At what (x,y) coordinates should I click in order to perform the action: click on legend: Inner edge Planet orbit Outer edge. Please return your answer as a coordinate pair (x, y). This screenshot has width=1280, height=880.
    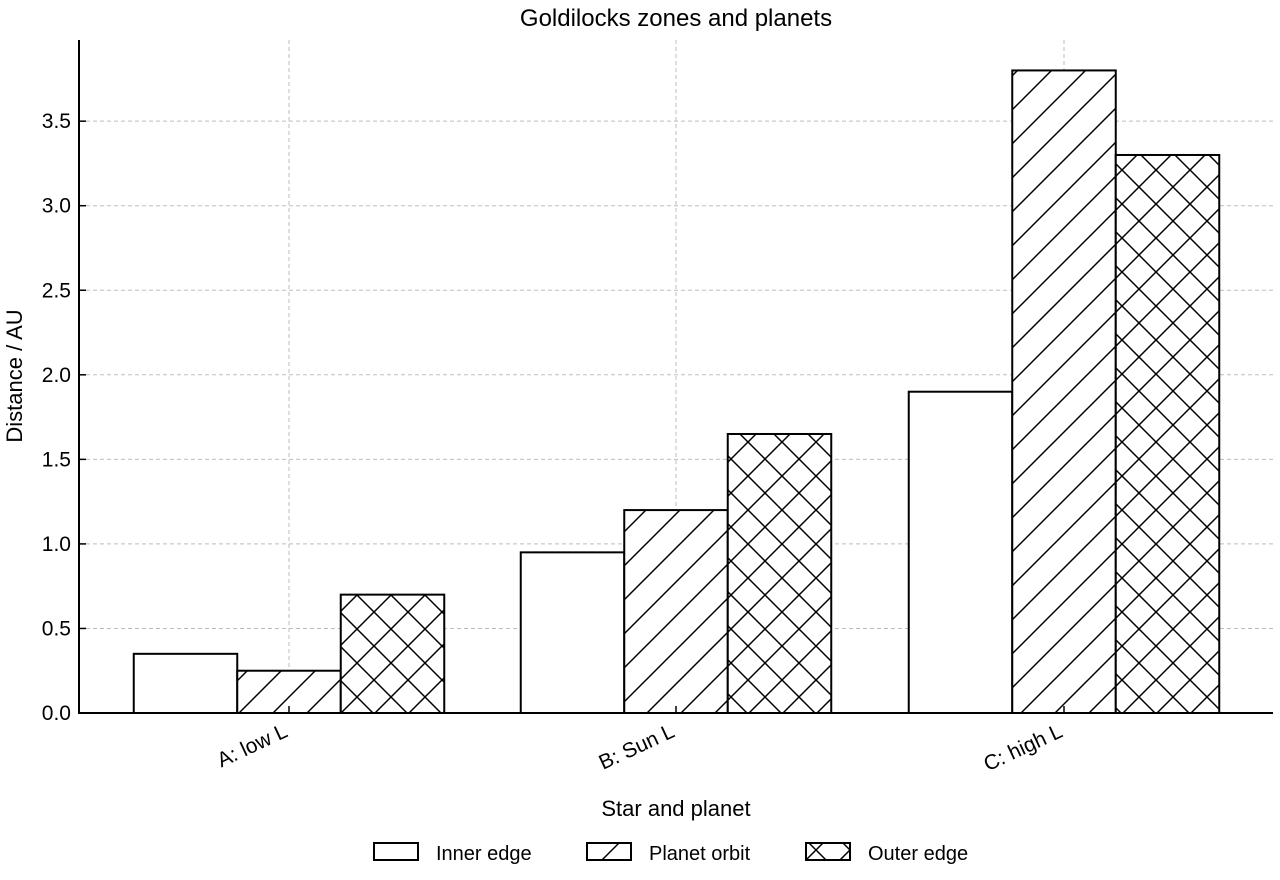
    Looking at the image, I should click on (670, 853).